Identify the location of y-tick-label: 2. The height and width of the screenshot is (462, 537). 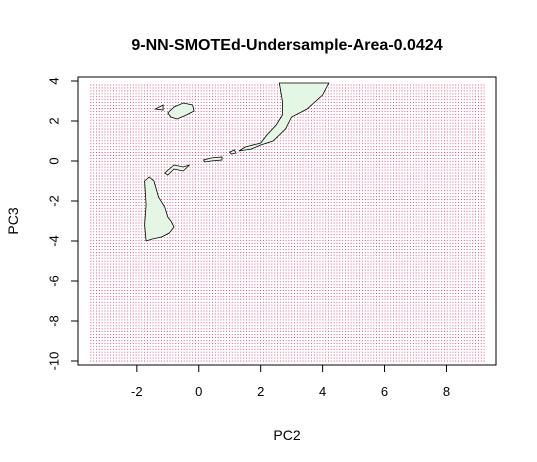
(54, 120).